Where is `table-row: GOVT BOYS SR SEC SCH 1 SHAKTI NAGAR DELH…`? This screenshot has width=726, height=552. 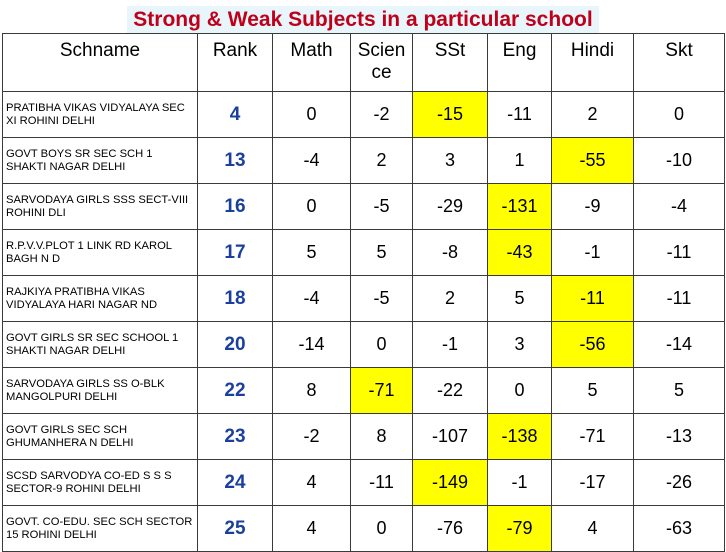 table-row: GOVT BOYS SR SEC SCH 1 SHAKTI NAGAR DELH… is located at coordinates (363, 160).